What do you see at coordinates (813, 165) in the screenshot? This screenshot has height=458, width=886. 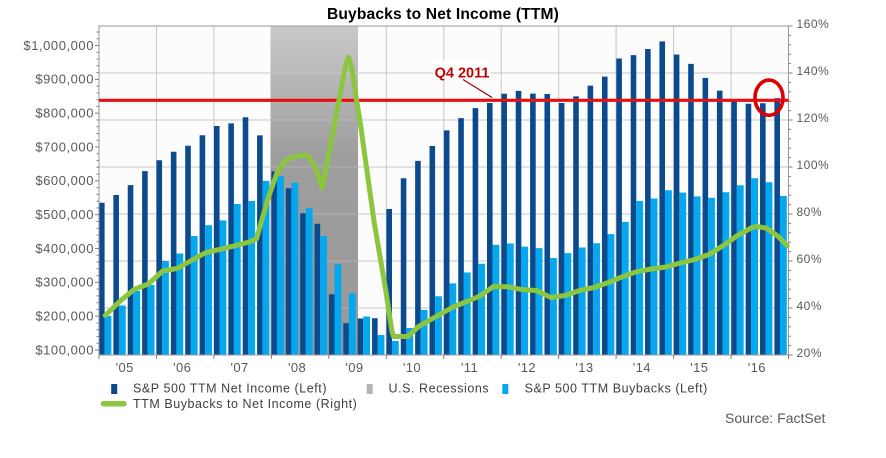 I see `svg-text: 100%` at bounding box center [813, 165].